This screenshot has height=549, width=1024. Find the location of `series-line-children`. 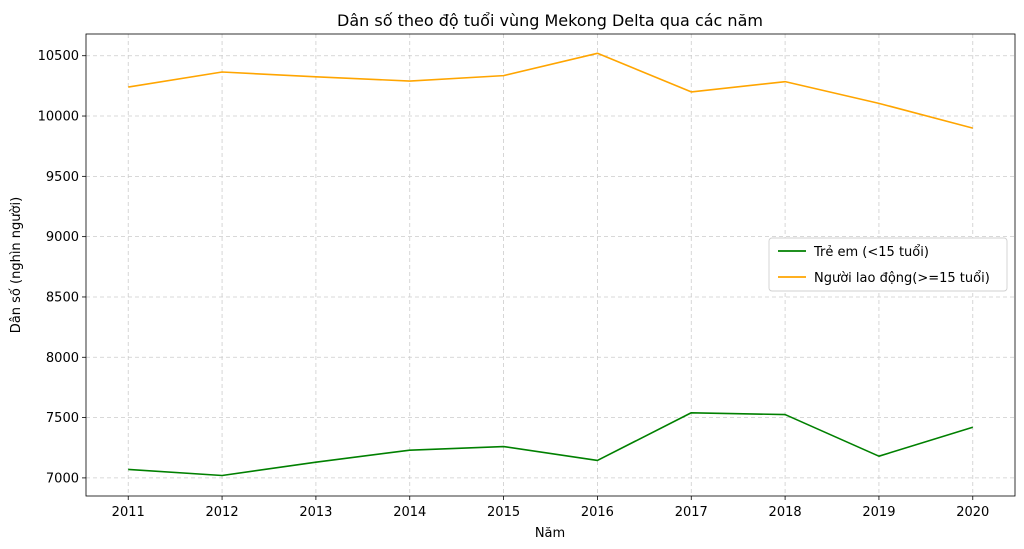

series-line-children is located at coordinates (551, 444).